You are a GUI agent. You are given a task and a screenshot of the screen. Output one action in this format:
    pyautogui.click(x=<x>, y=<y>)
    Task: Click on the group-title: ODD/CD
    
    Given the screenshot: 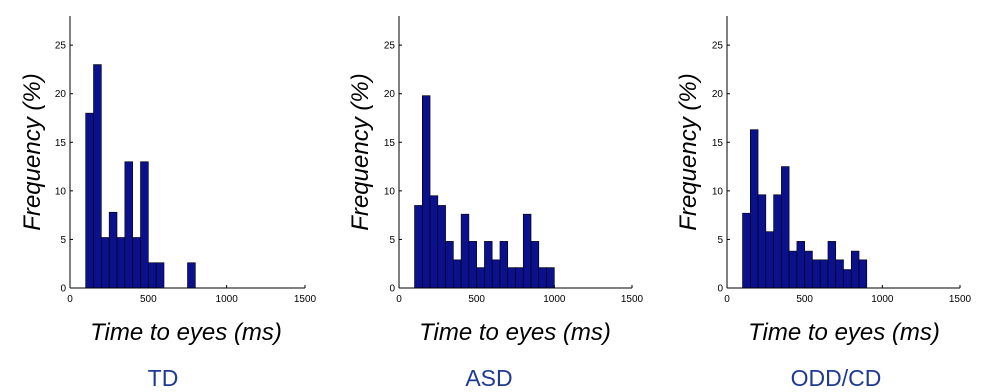 What is the action you would take?
    pyautogui.click(x=836, y=378)
    